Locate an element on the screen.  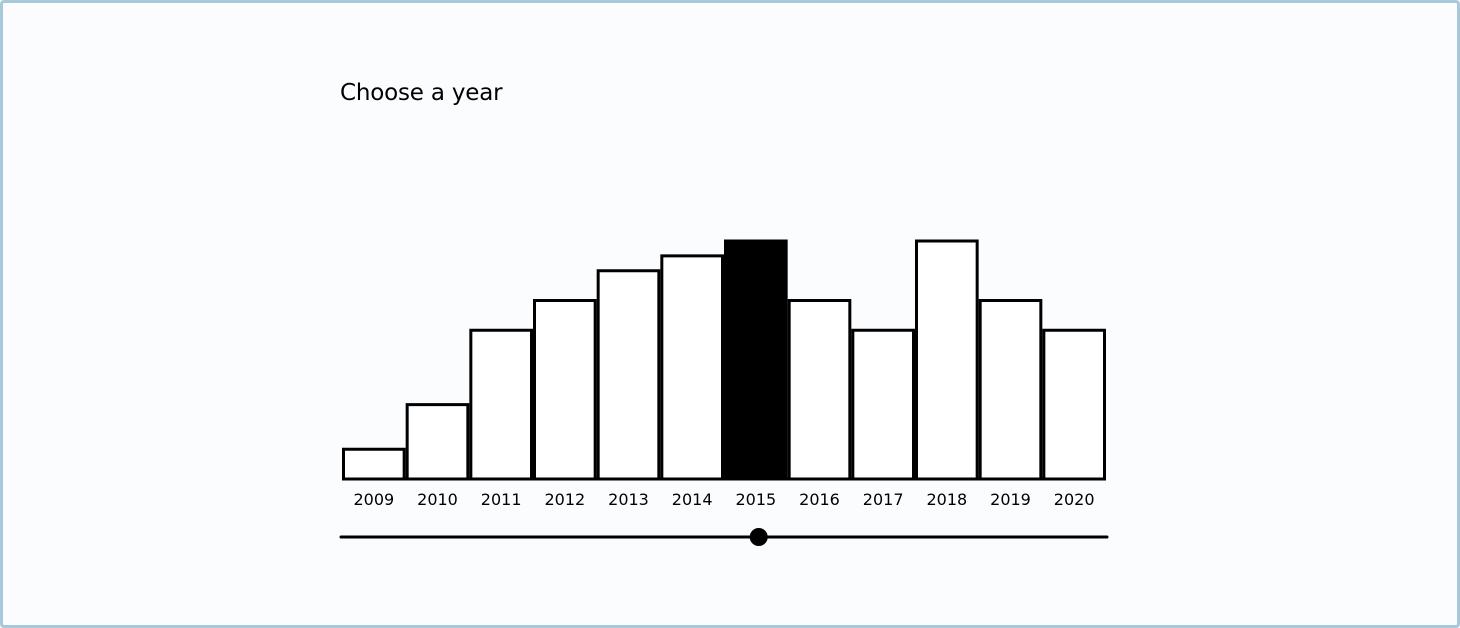
bar-2011 is located at coordinates (501, 404).